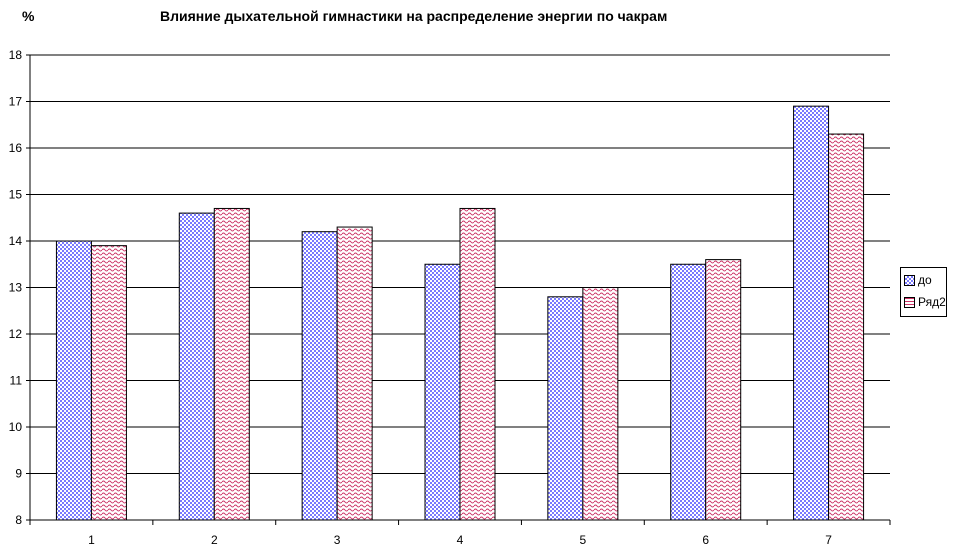  Describe the element at coordinates (16, 241) in the screenshot. I see `y-tick-label: 14` at that location.